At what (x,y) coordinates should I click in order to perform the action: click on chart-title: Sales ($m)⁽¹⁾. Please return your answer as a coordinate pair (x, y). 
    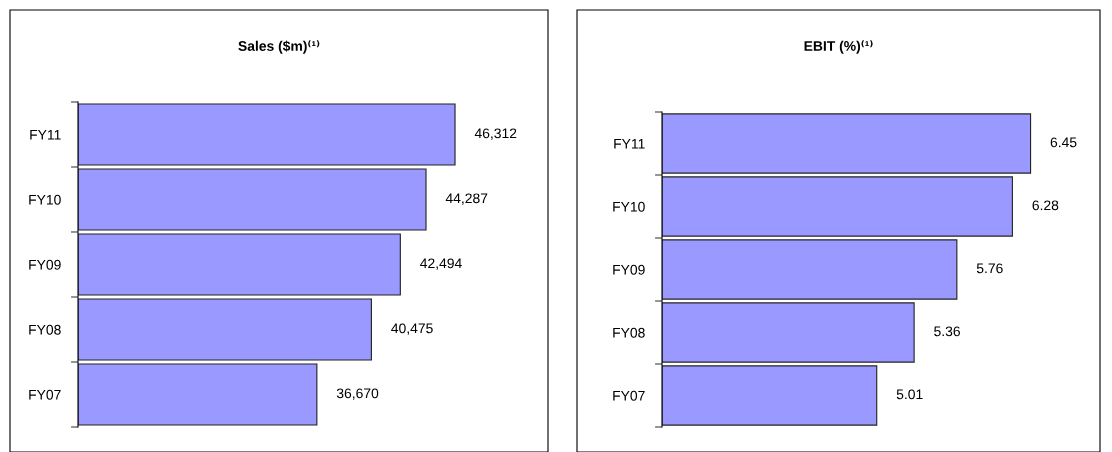
    Looking at the image, I should click on (279, 47).